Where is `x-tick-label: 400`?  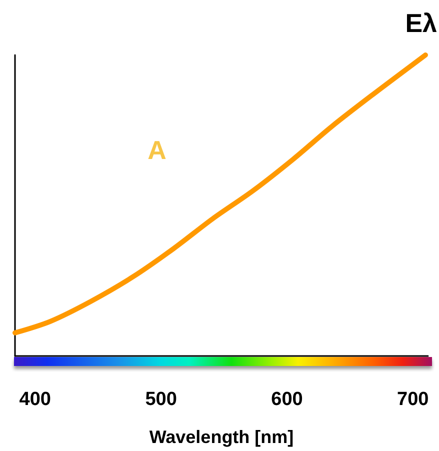
x-tick-label: 400 is located at coordinates (35, 399).